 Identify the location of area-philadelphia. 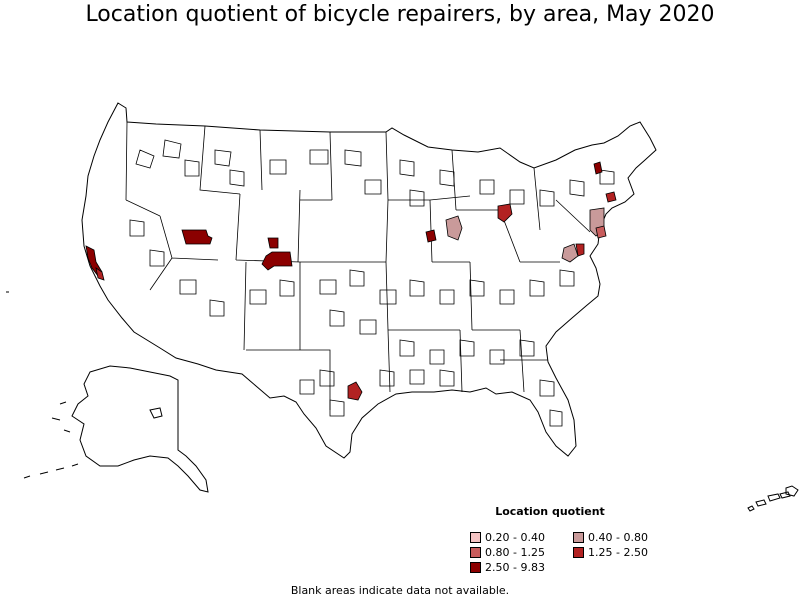
(601, 232).